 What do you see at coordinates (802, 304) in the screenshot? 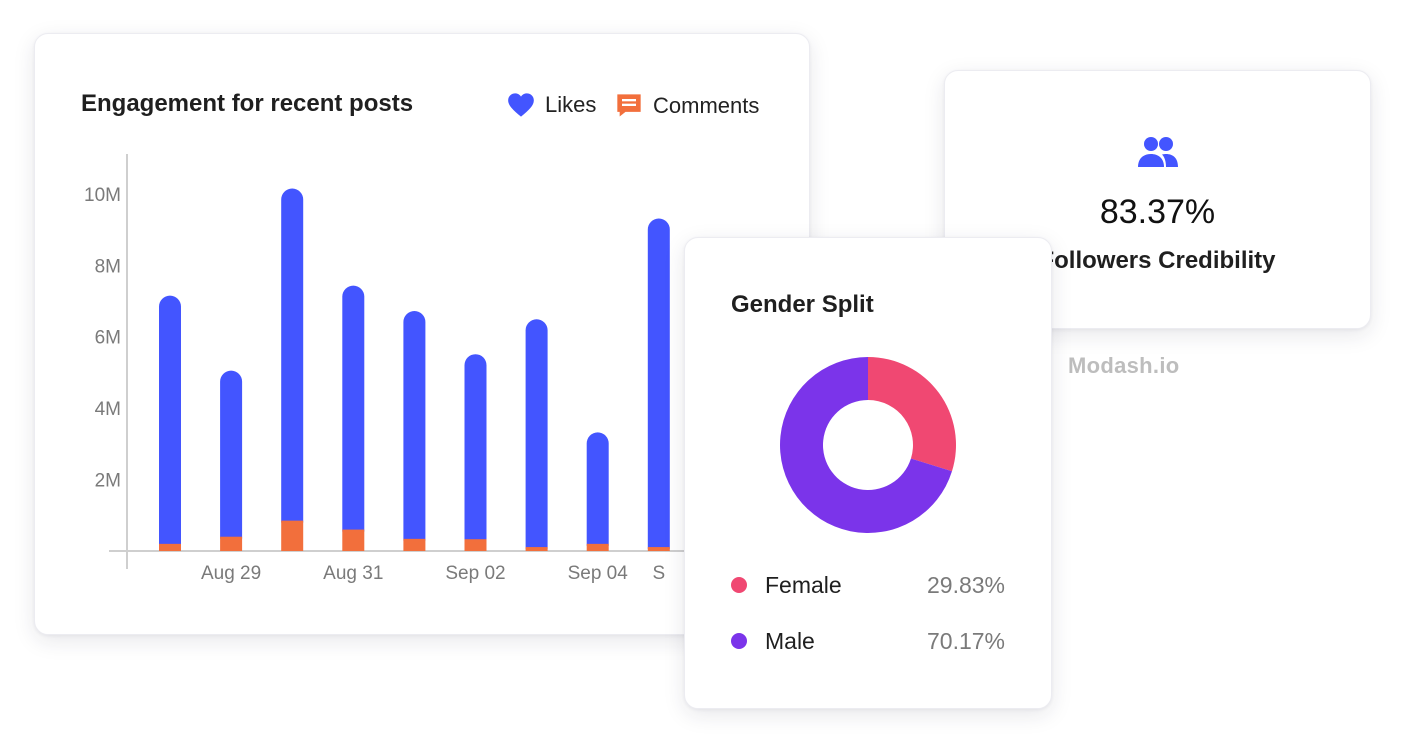
I see `gender-title: Gender Split` at bounding box center [802, 304].